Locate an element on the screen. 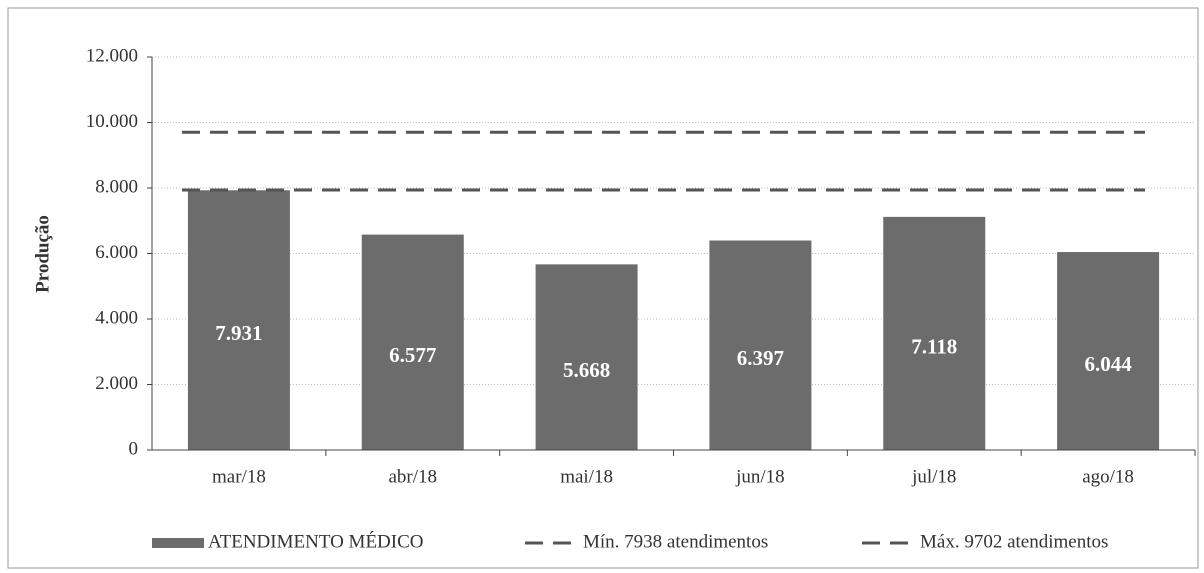 This screenshot has width=1204, height=573. x-tick-label: jul/18 is located at coordinates (933, 476).